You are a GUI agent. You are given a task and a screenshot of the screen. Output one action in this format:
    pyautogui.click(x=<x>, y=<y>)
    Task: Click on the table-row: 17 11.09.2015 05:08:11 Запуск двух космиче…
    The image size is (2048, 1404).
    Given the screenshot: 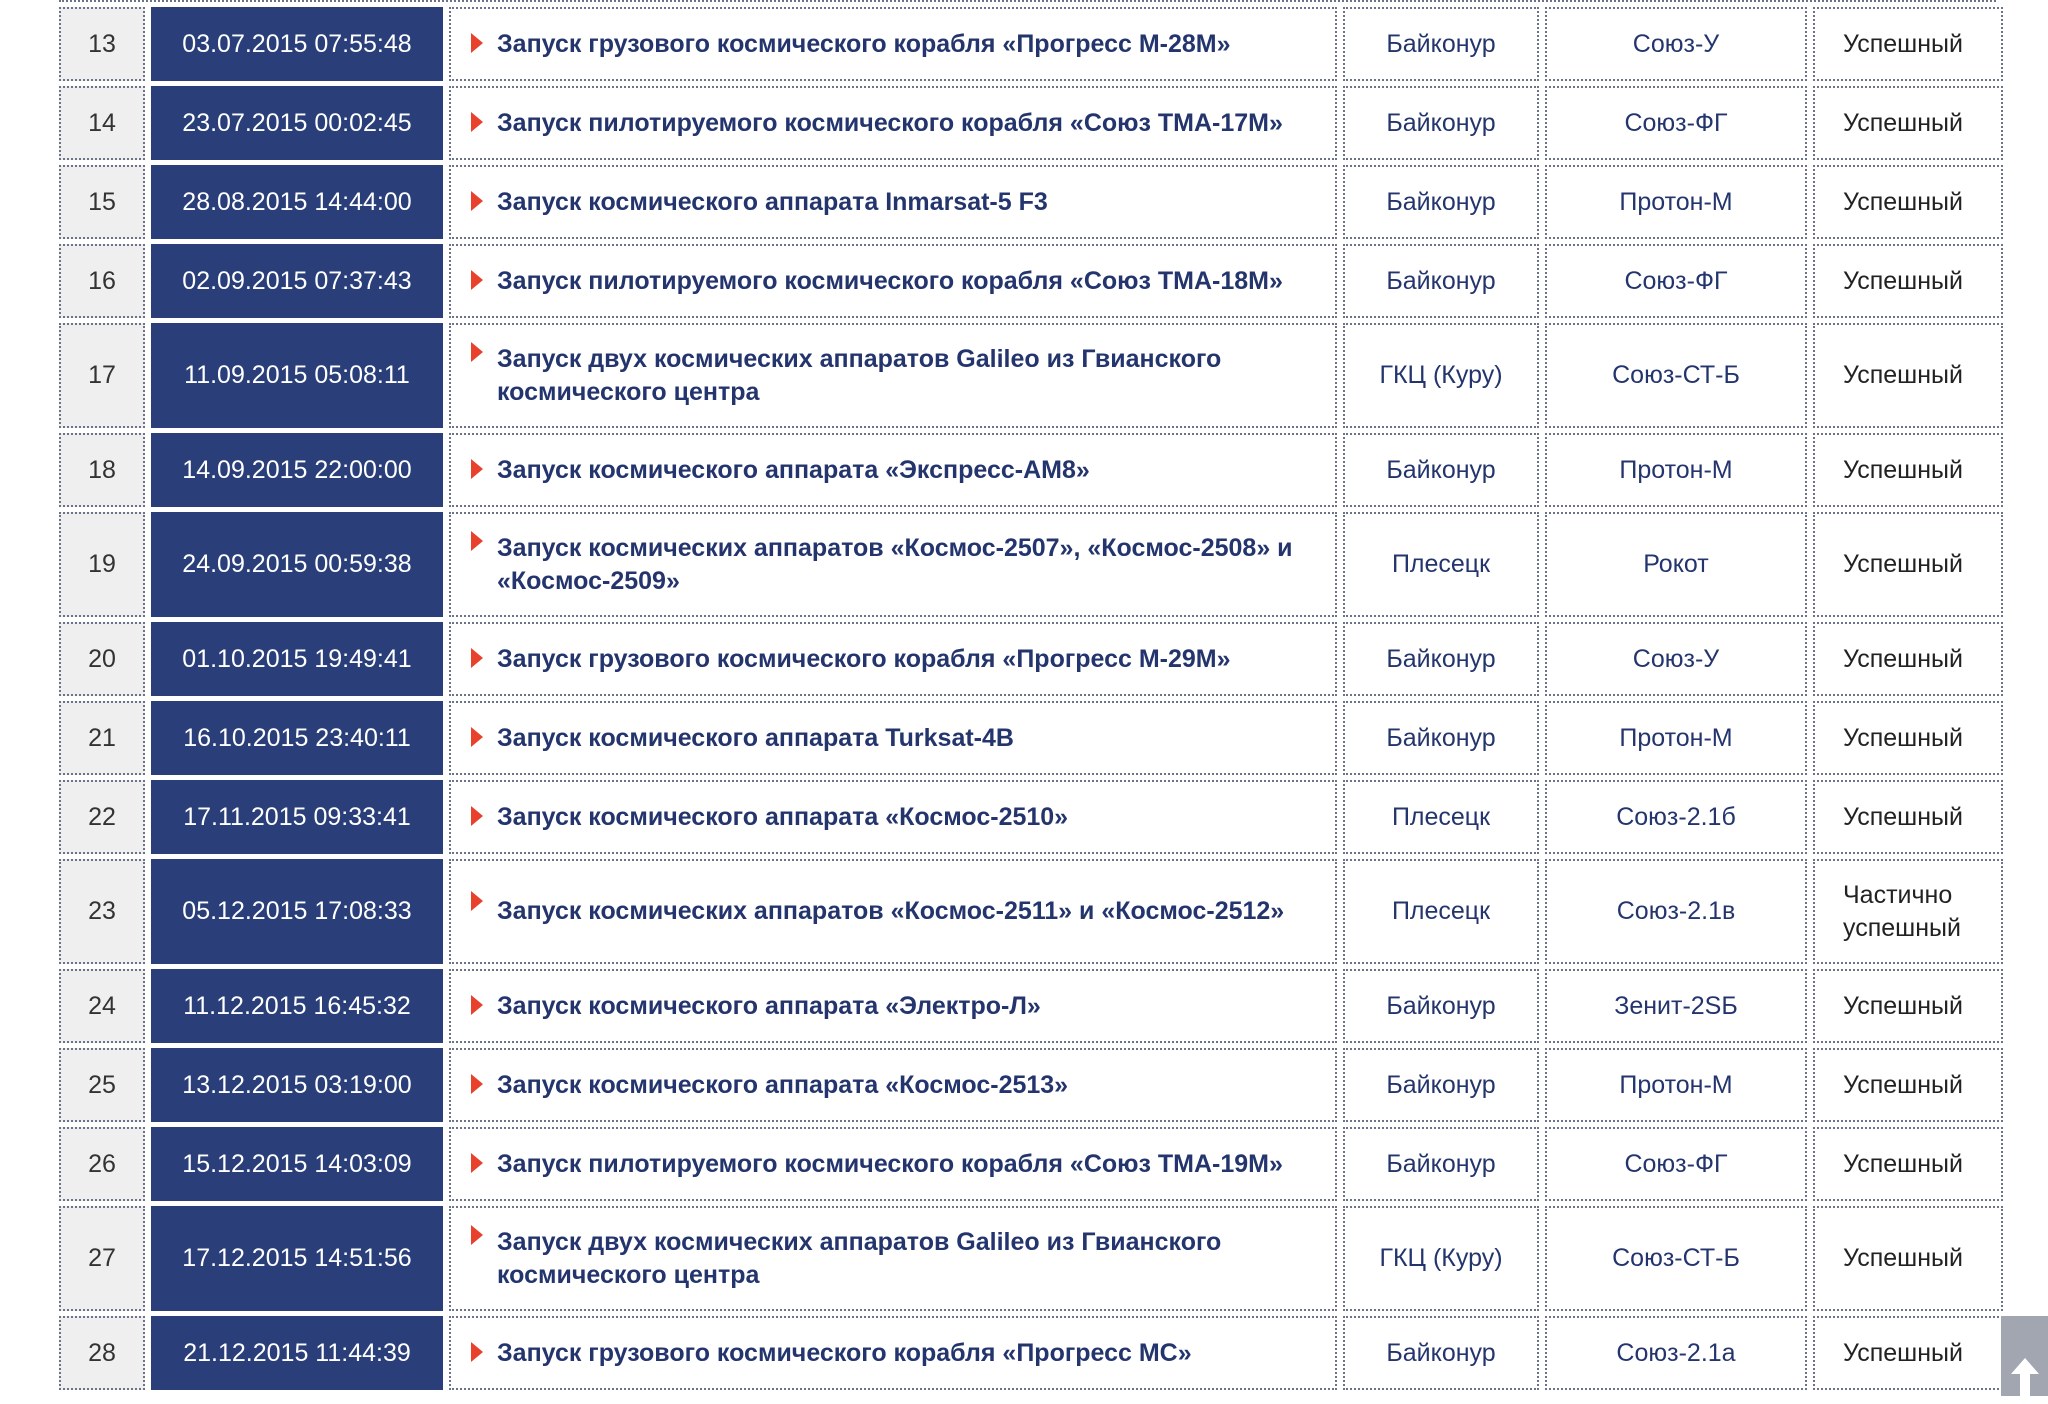 What is the action you would take?
    pyautogui.click(x=1031, y=375)
    